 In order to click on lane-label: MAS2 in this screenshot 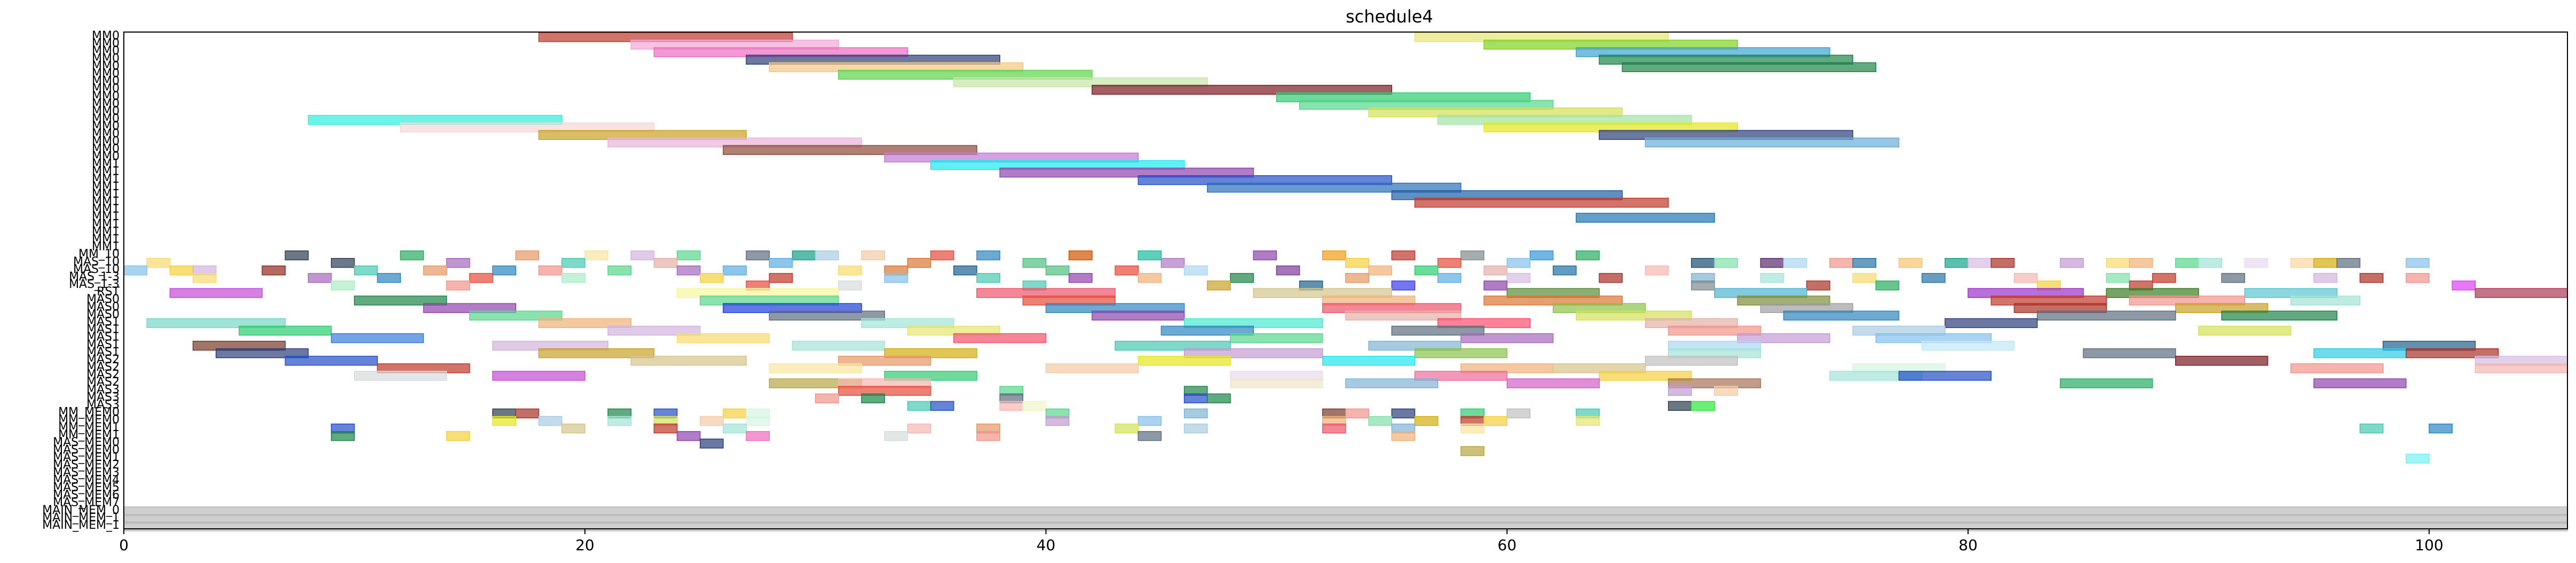, I will do `click(103, 374)`.